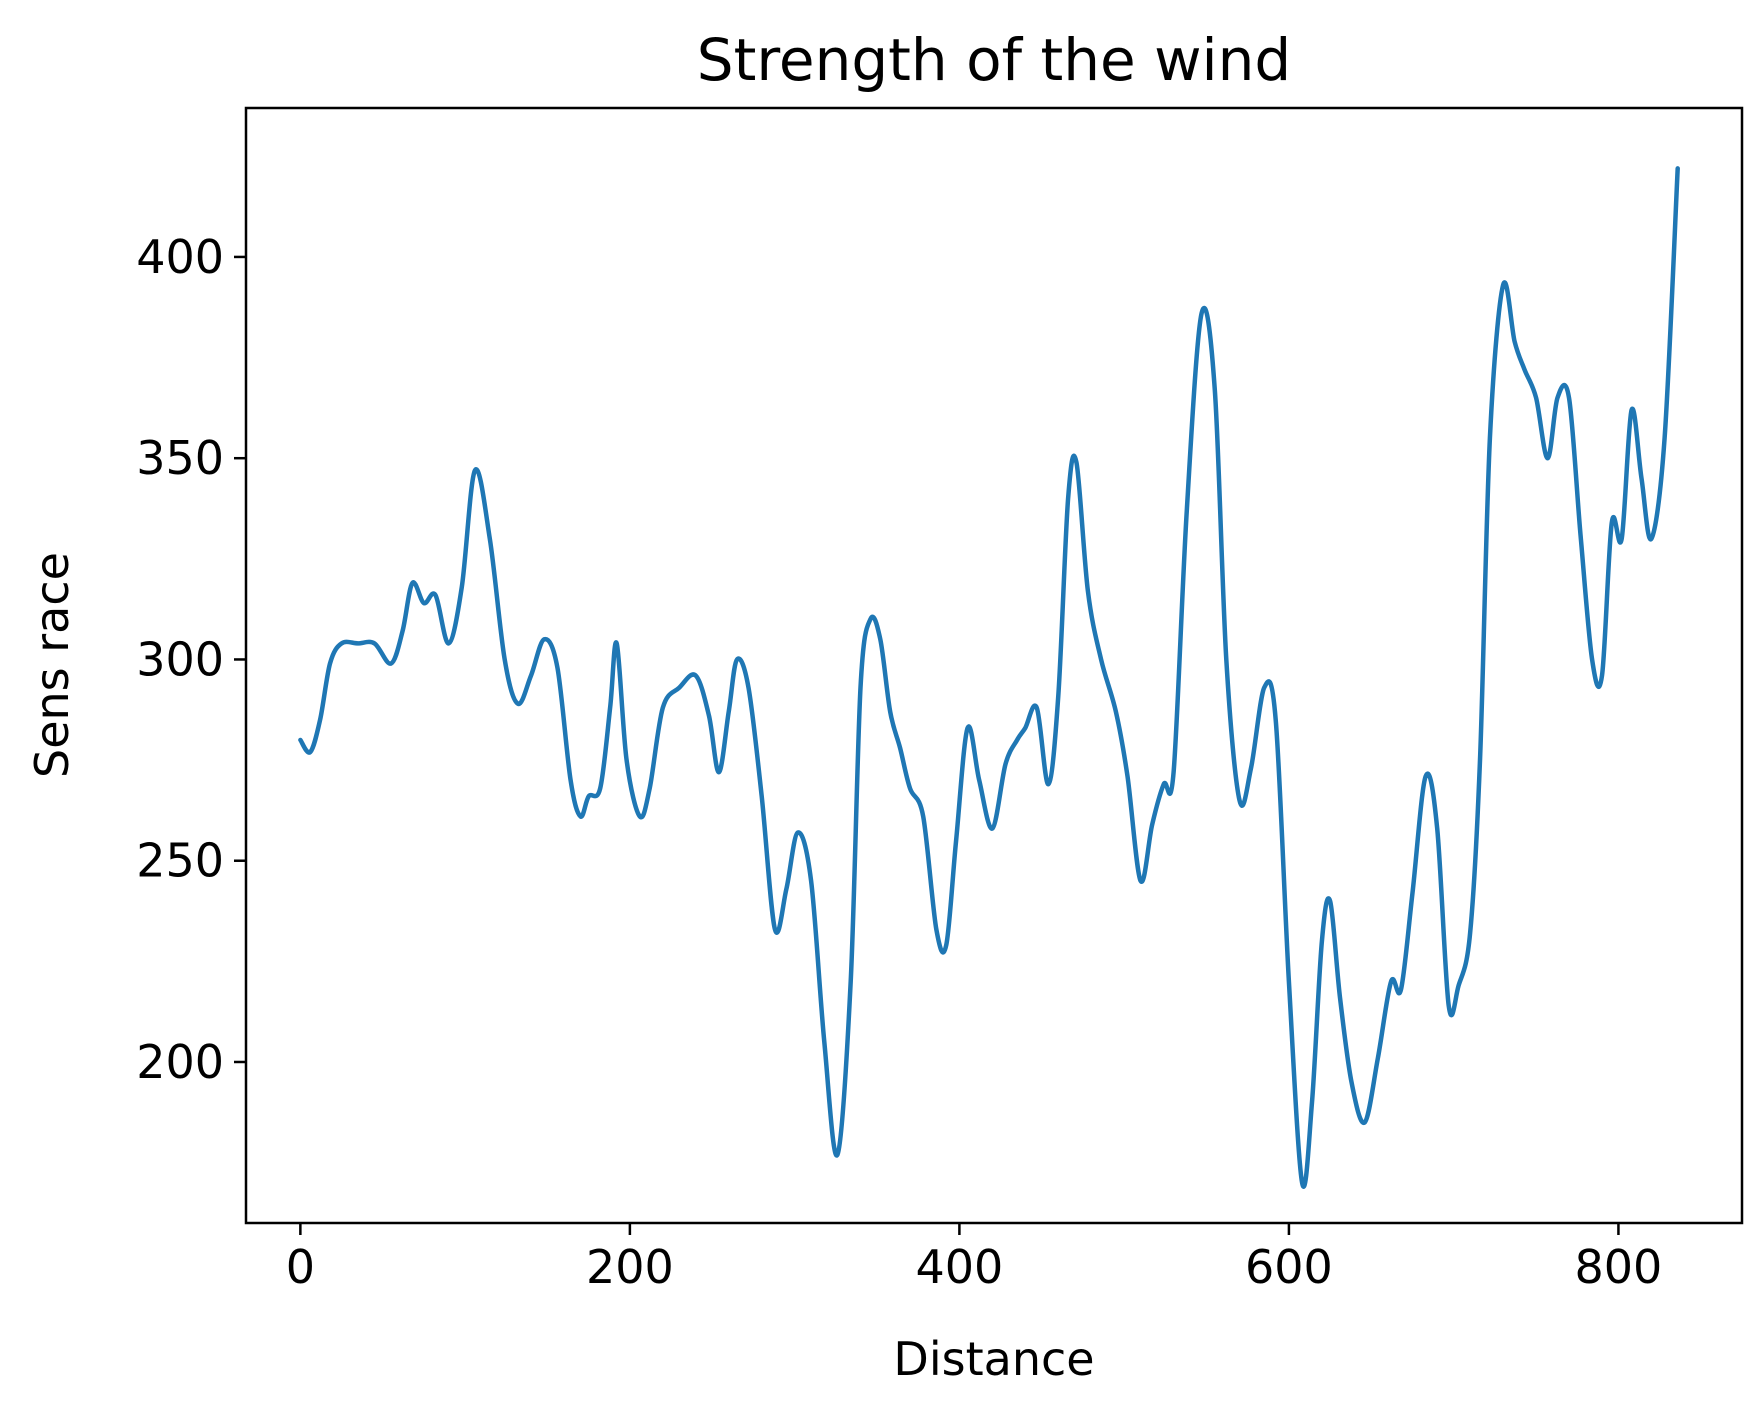 Image resolution: width=1762 pixels, height=1411 pixels. What do you see at coordinates (959, 1267) in the screenshot?
I see `x-tick-label: 400` at bounding box center [959, 1267].